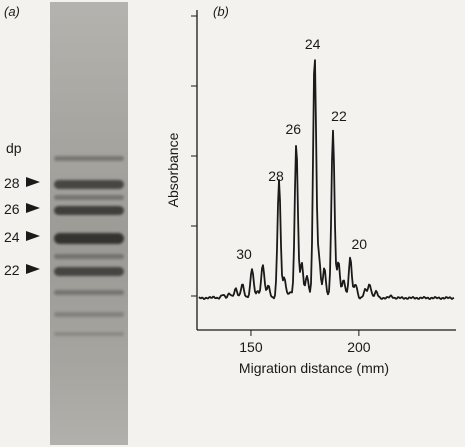  I want to click on peak-label: 22, so click(339, 116).